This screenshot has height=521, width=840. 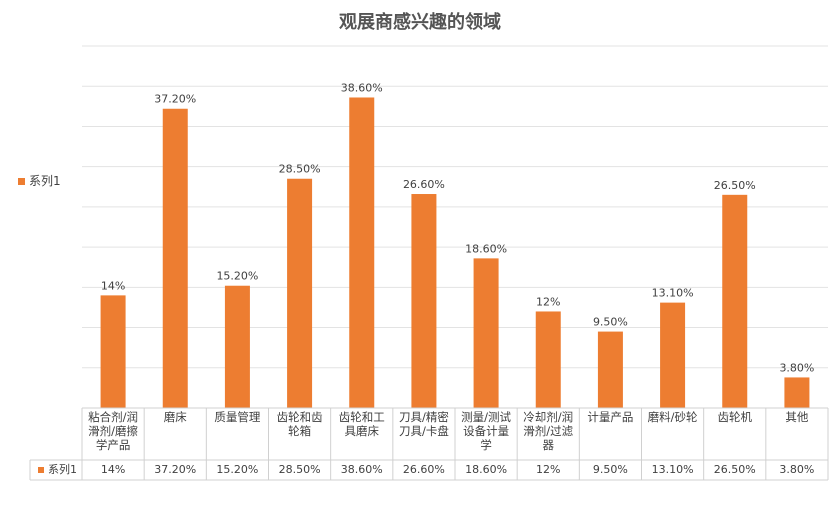 I want to click on data-table-value: 26.50%, so click(x=734, y=469).